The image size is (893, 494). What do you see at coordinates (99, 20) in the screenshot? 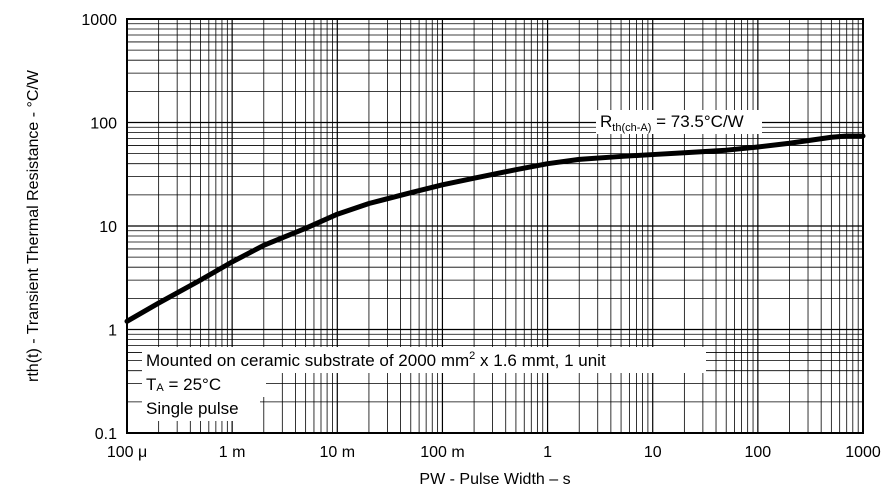
I see `y-tick-label: 1000` at bounding box center [99, 20].